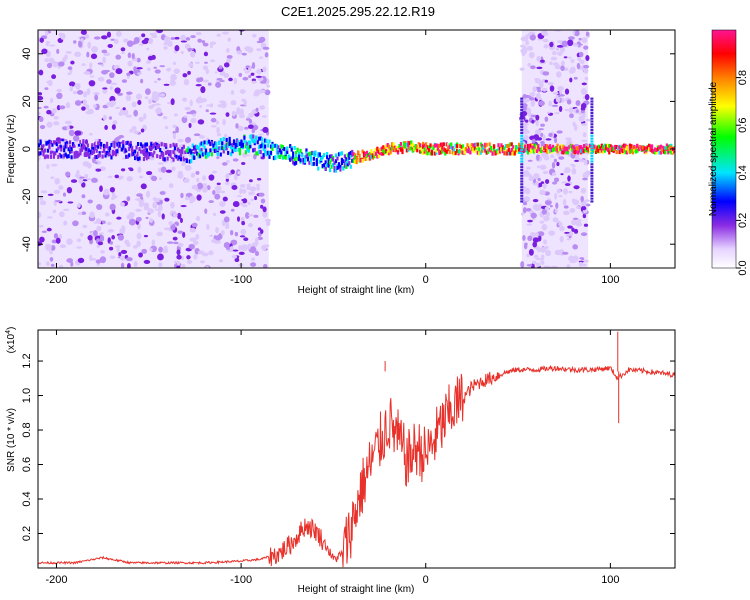  I want to click on snr-y-tick-label: 0.6, so click(27, 464).